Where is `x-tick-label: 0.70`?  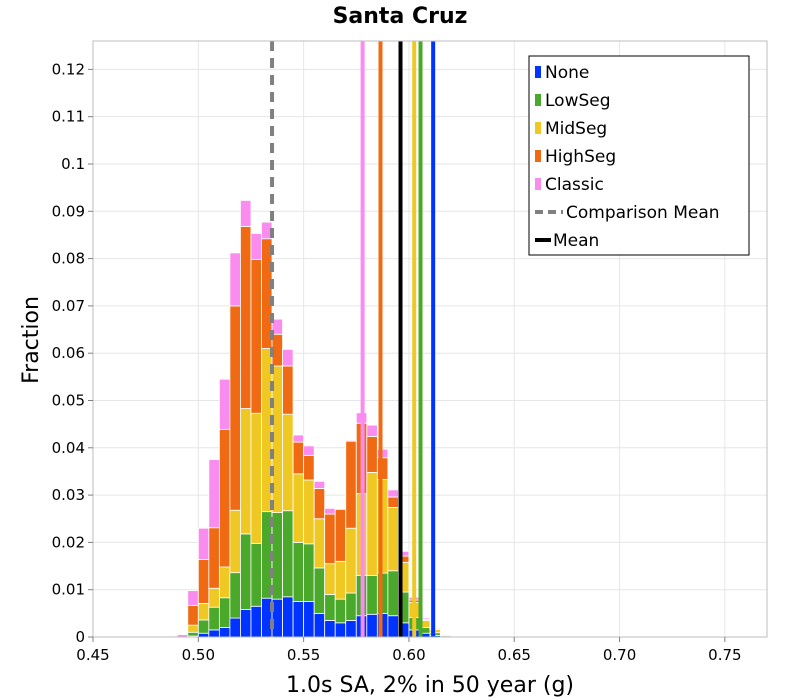 x-tick-label: 0.70 is located at coordinates (619, 655).